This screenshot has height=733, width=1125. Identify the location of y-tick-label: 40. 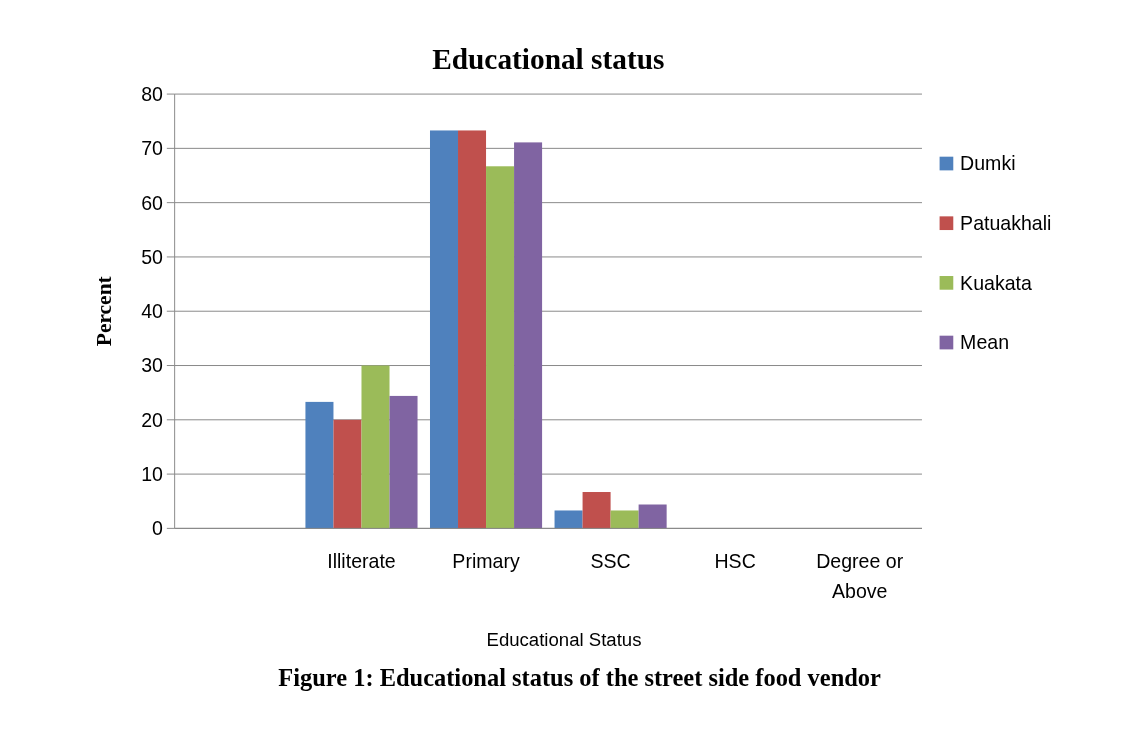
(152, 311).